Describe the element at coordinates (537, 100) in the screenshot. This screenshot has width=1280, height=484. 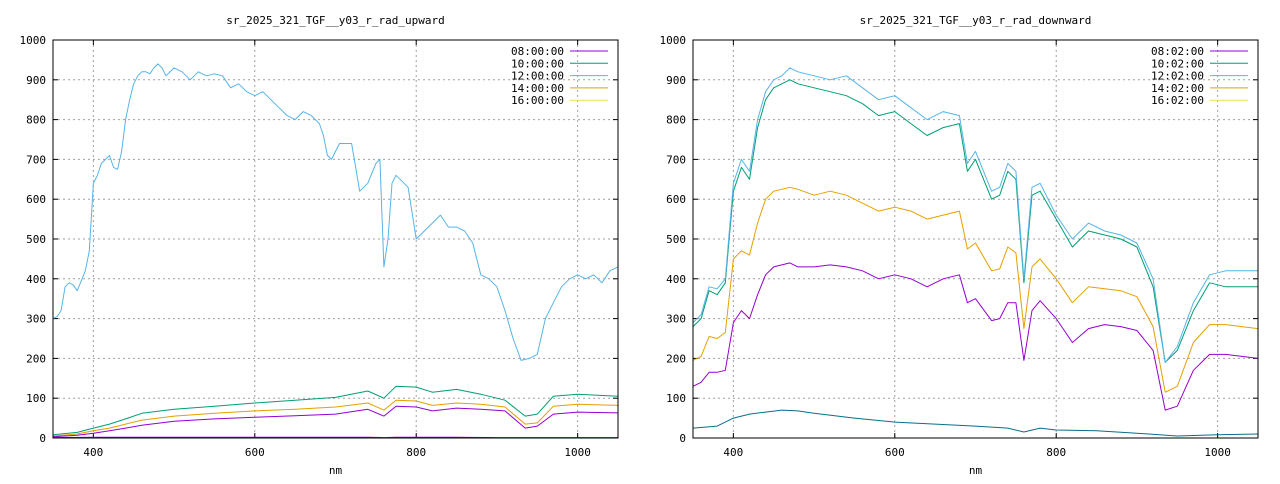
I see `legend-label: 16:00:00` at that location.